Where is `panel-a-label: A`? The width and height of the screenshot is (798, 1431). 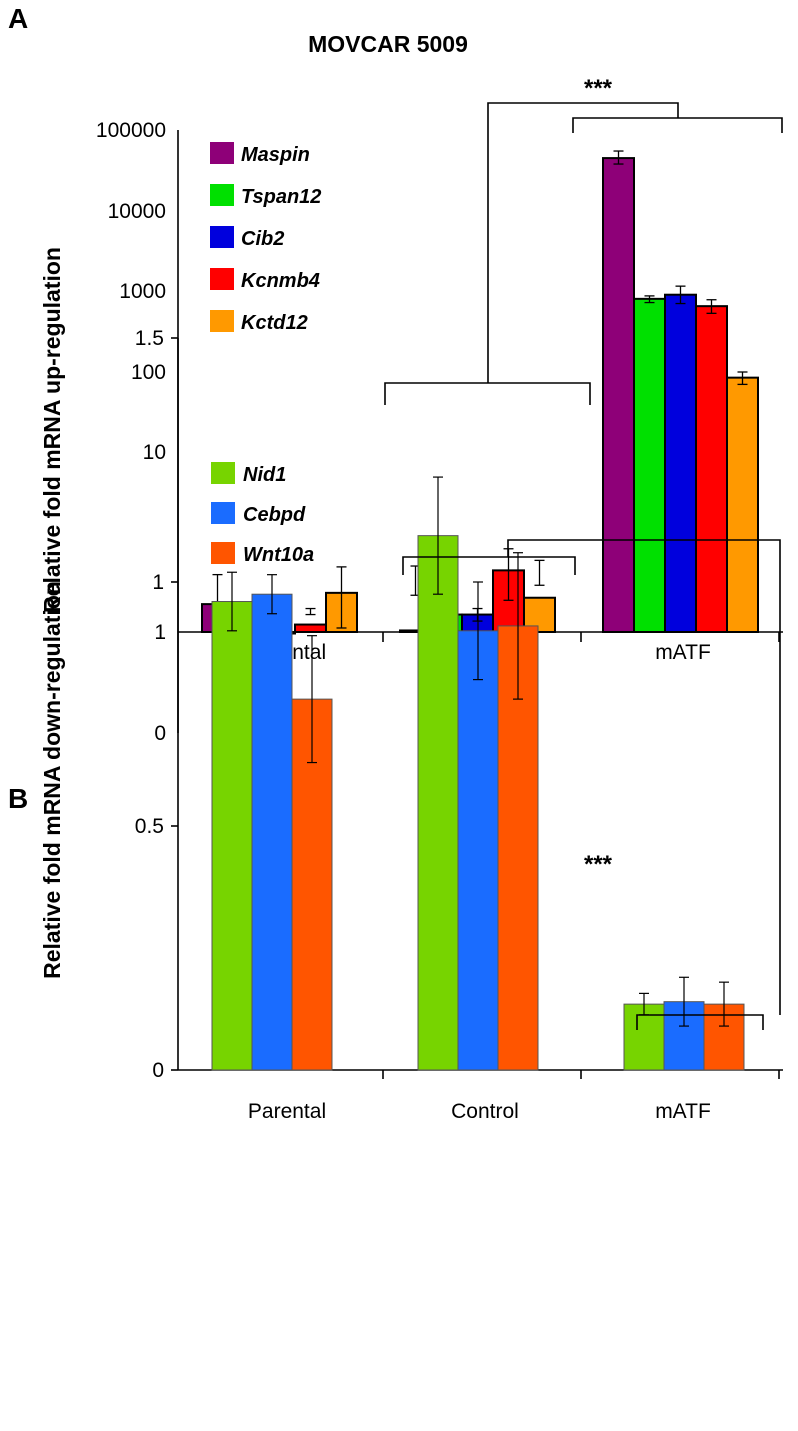 panel-a-label: A is located at coordinates (18, 18).